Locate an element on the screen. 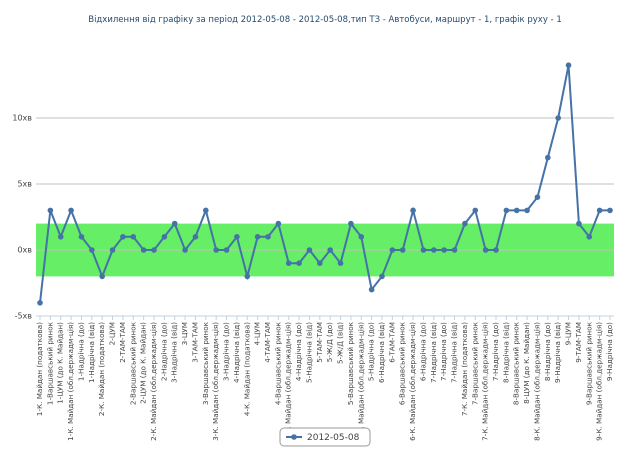  x-tick-label: 2-Варшавський ринок is located at coordinates (132, 363).